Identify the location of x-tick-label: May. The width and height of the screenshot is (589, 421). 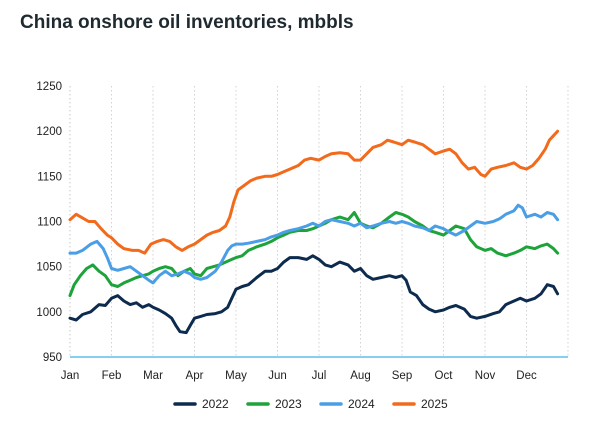
(236, 376).